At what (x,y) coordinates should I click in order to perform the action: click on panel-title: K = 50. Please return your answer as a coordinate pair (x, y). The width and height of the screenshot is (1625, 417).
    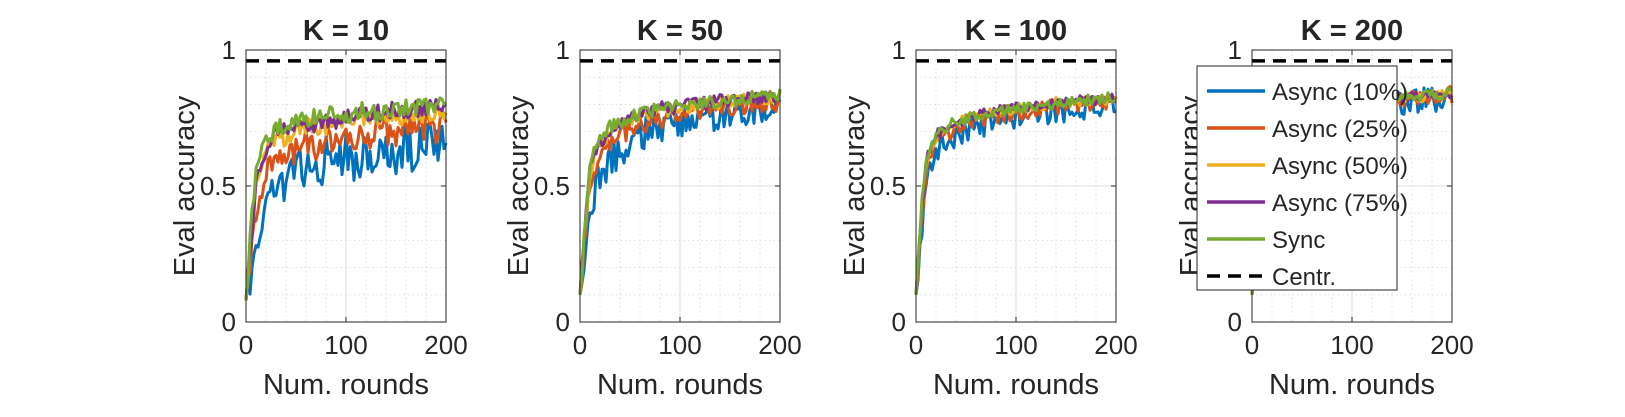
    Looking at the image, I should click on (680, 31).